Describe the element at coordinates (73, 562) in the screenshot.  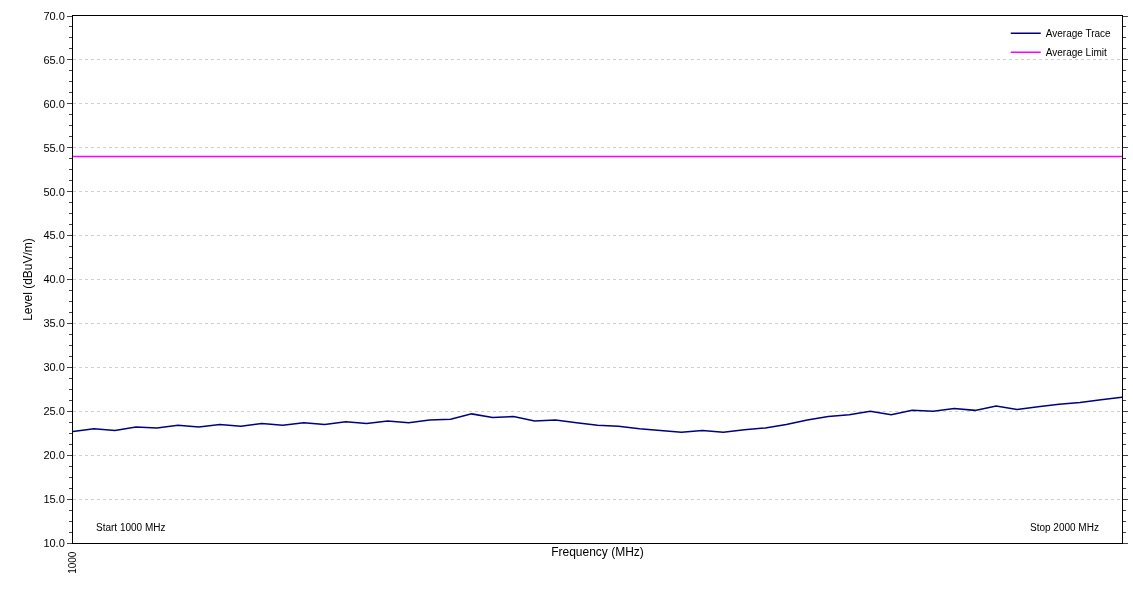
I see `text: 1000` at that location.